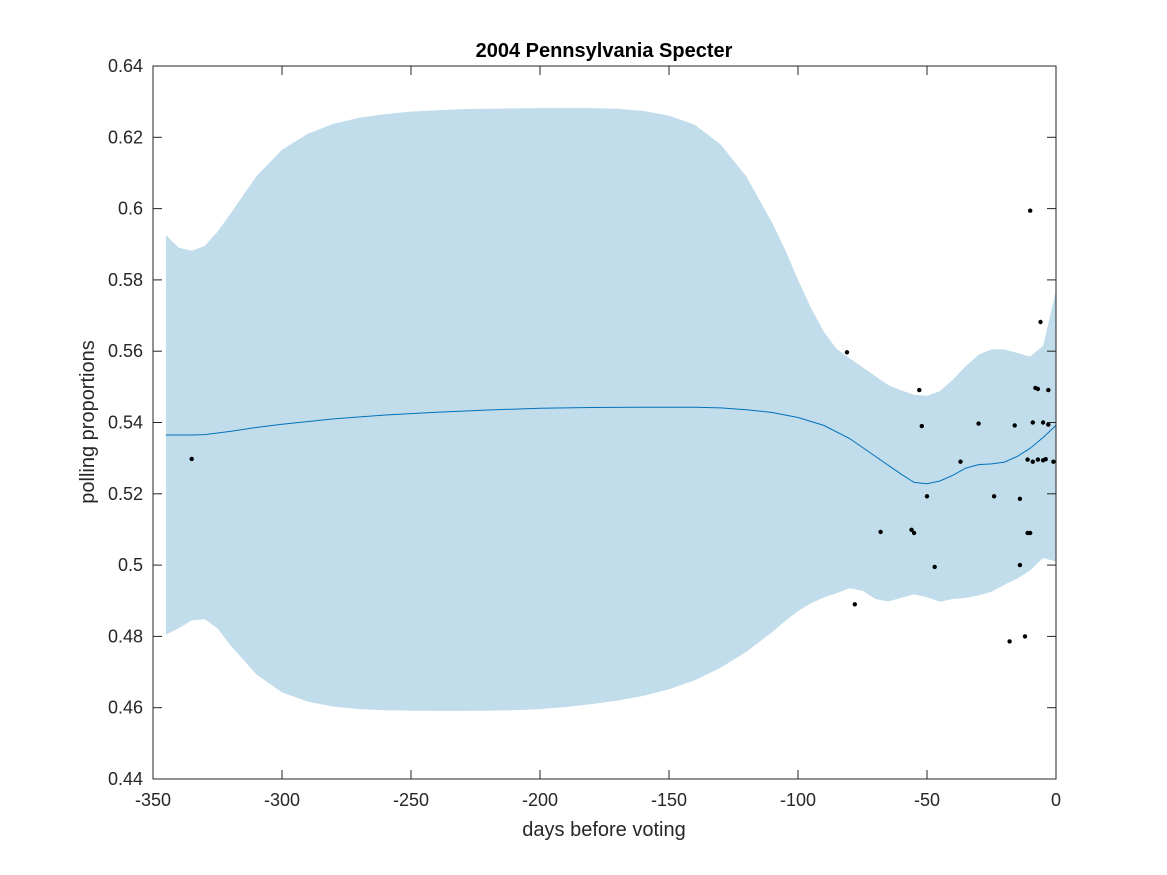  Describe the element at coordinates (125, 636) in the screenshot. I see `y-tick-label: 0.48` at that location.